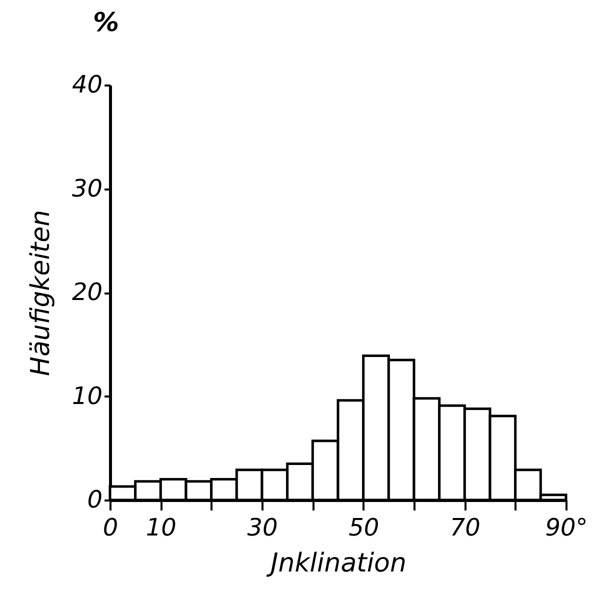 The image size is (599, 606). I want to click on x-tick-label: 30, so click(262, 528).